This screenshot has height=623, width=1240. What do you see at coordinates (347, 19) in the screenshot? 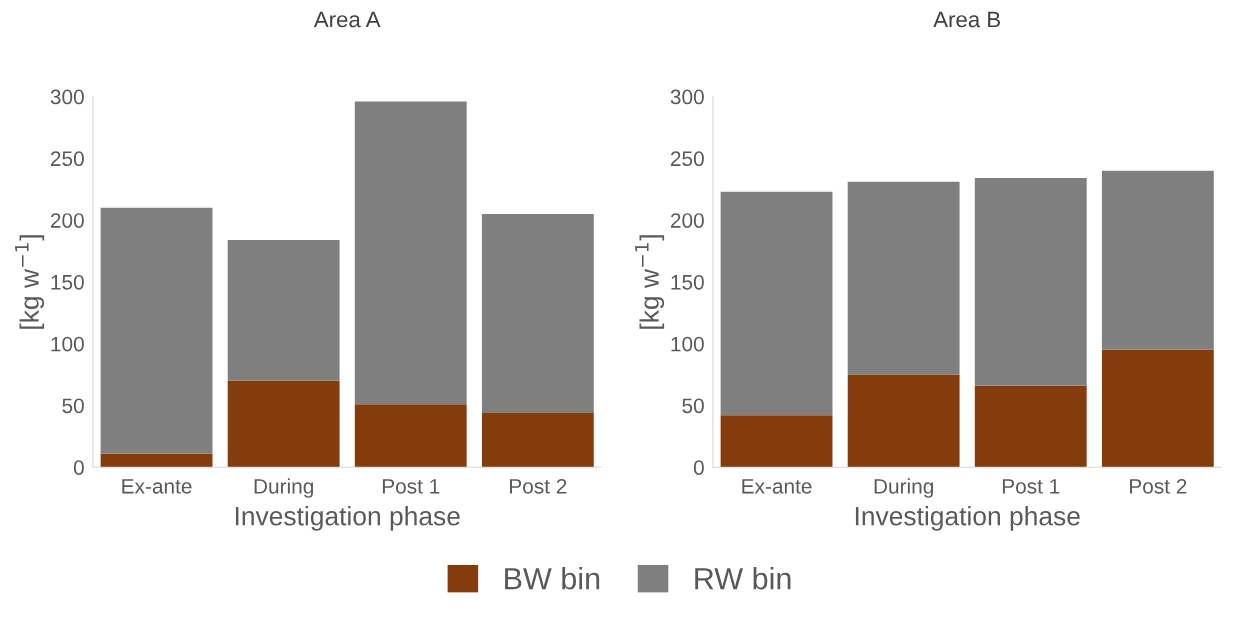
I see `chart-title: Area A` at bounding box center [347, 19].